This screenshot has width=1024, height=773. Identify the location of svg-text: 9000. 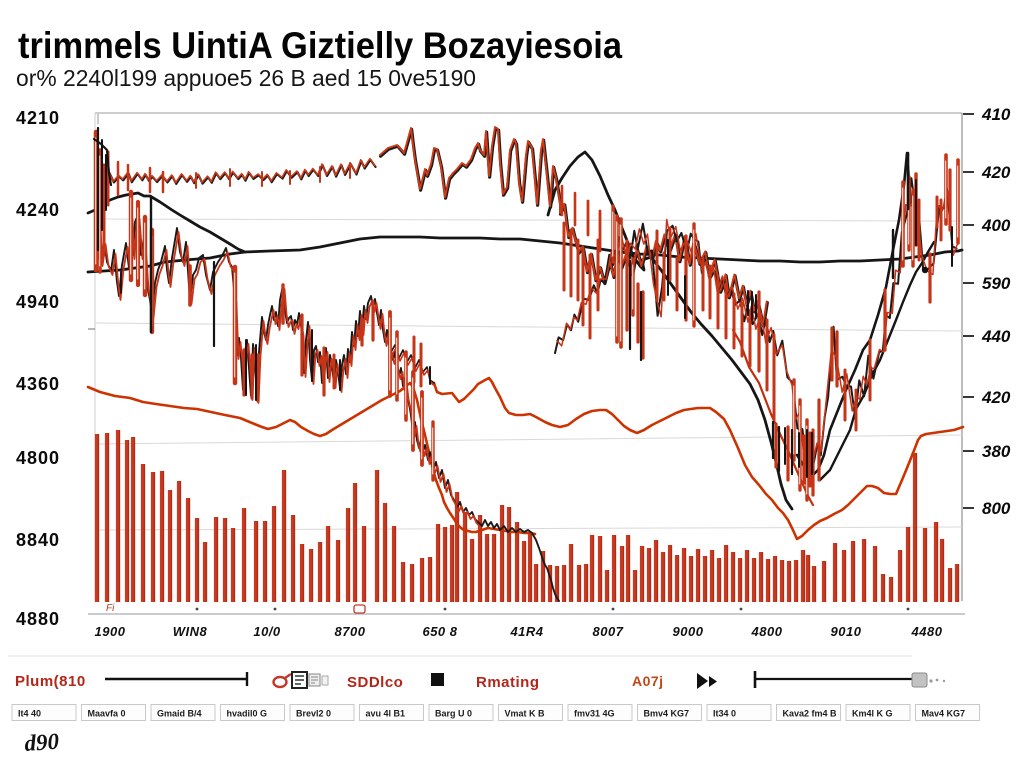
(688, 631).